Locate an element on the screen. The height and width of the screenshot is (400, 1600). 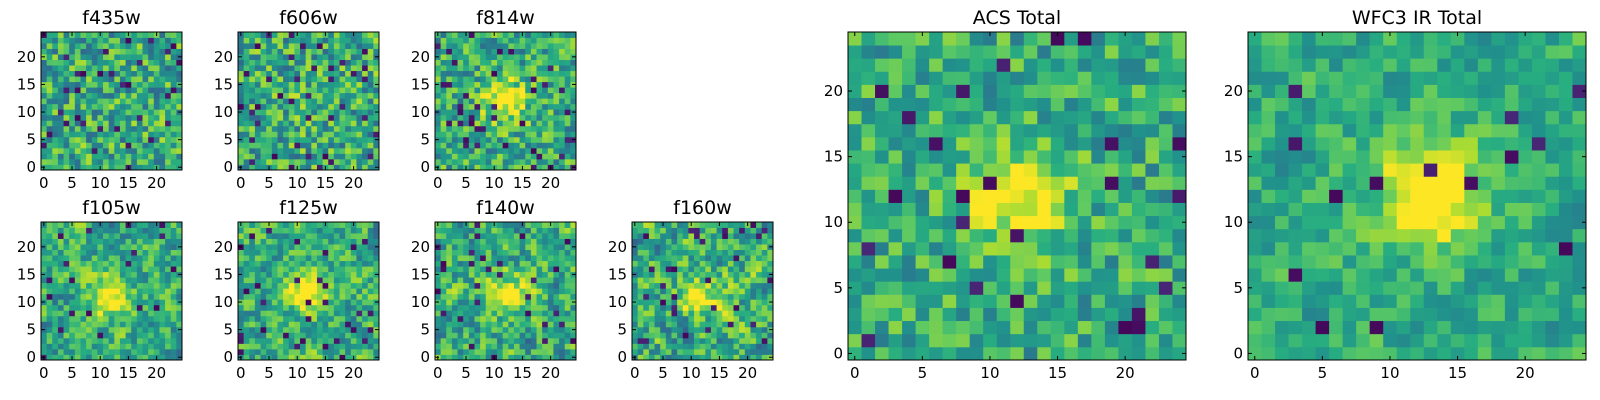
x-tick-label: 15 is located at coordinates (325, 373).